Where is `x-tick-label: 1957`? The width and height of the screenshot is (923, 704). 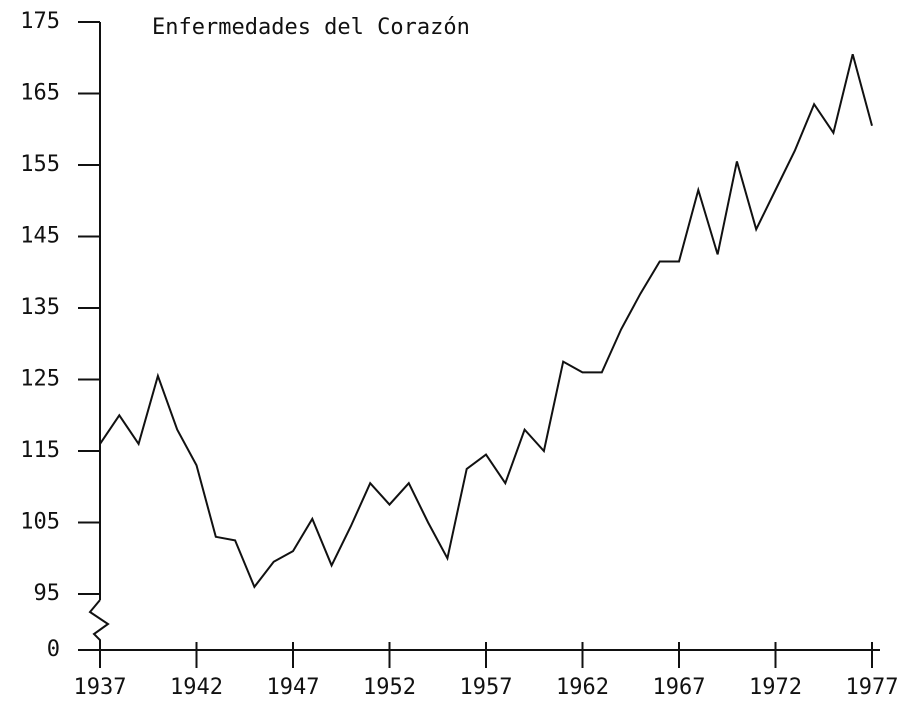
x-tick-label: 1957 is located at coordinates (486, 687).